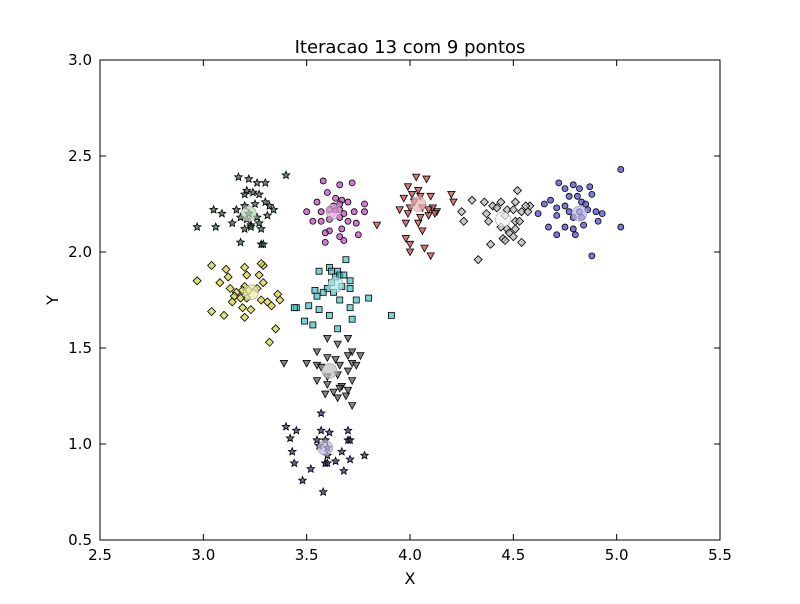 This screenshot has width=800, height=604. I want to click on x-tick-label: 5.0, so click(617, 555).